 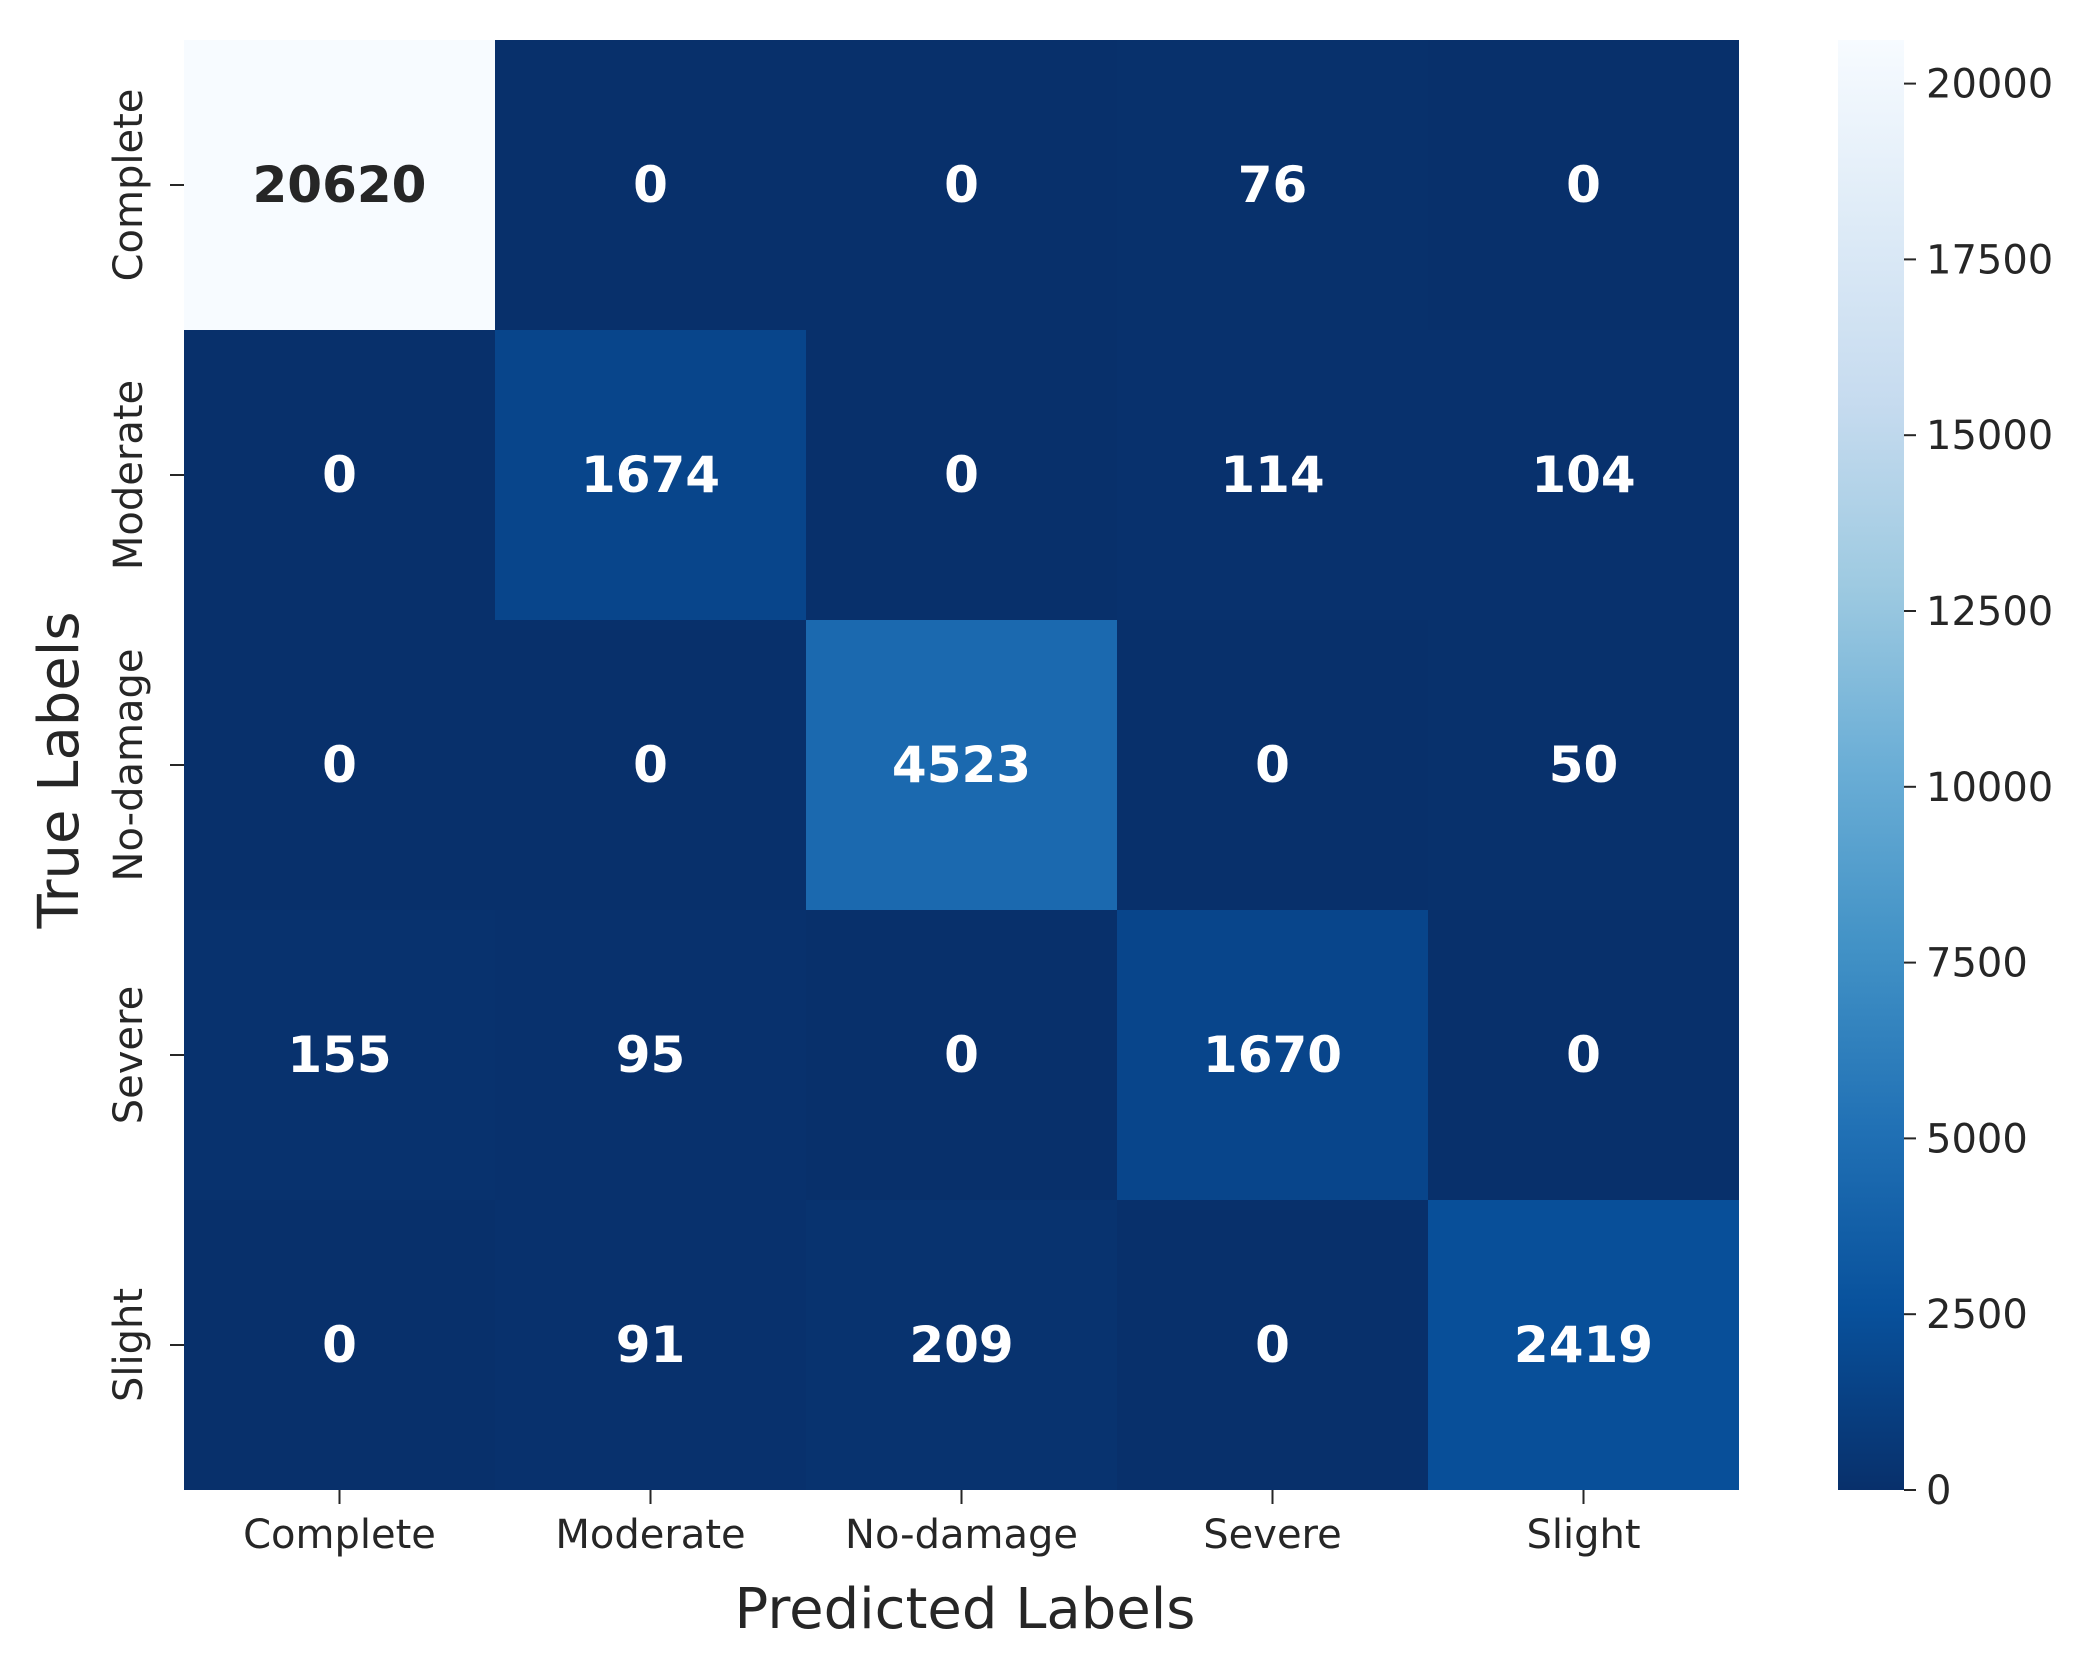 I want to click on cell-value-label: 4523, so click(x=961, y=765).